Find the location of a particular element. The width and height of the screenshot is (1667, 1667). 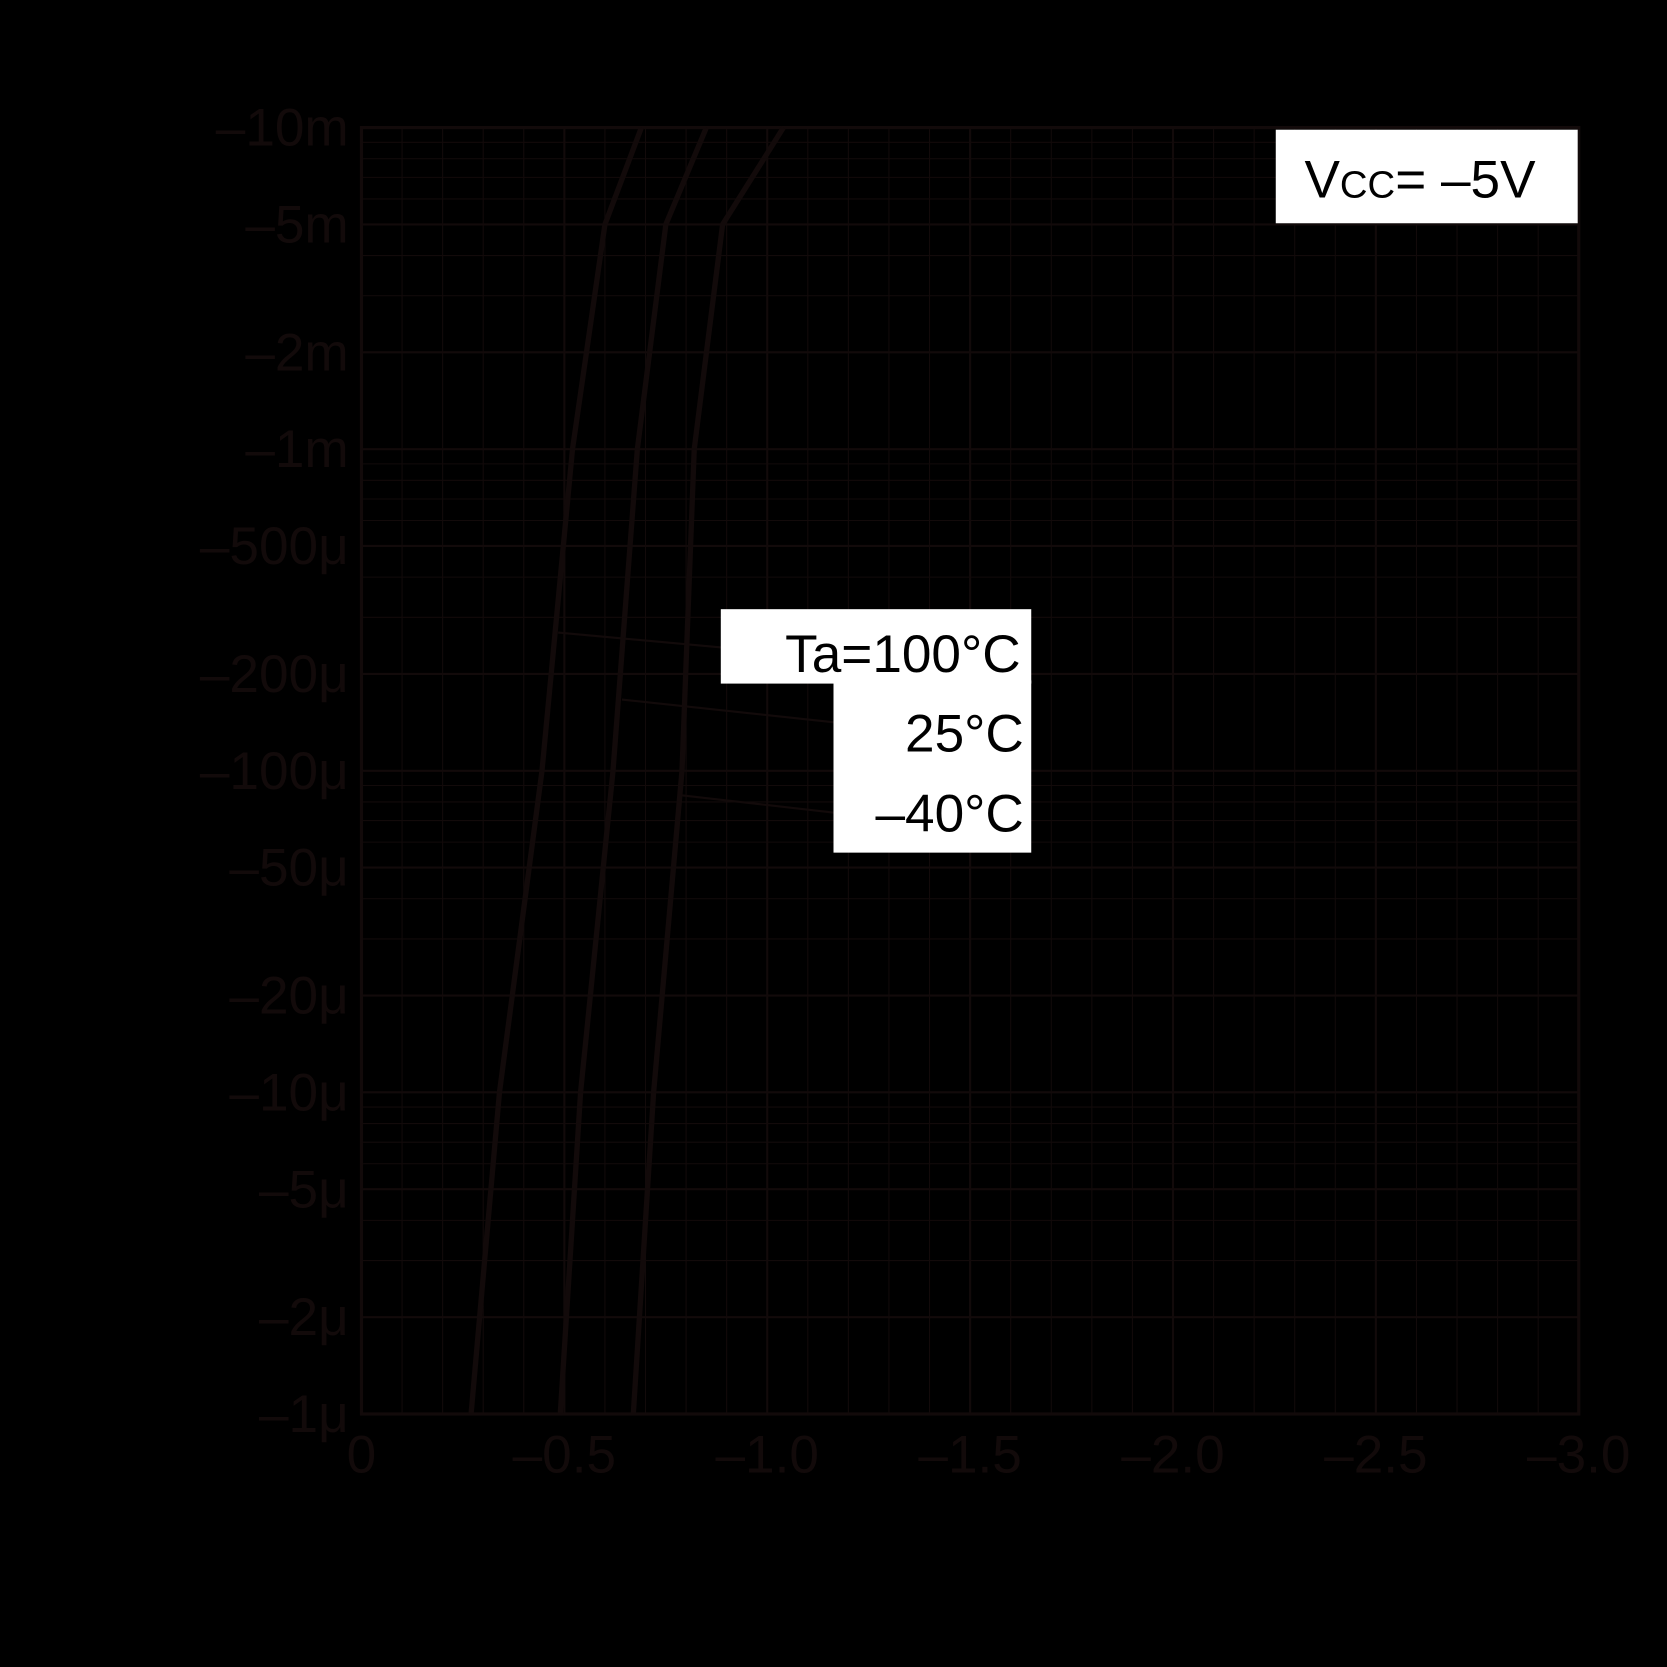

x-tick-label: –3.0 is located at coordinates (1578, 1454).